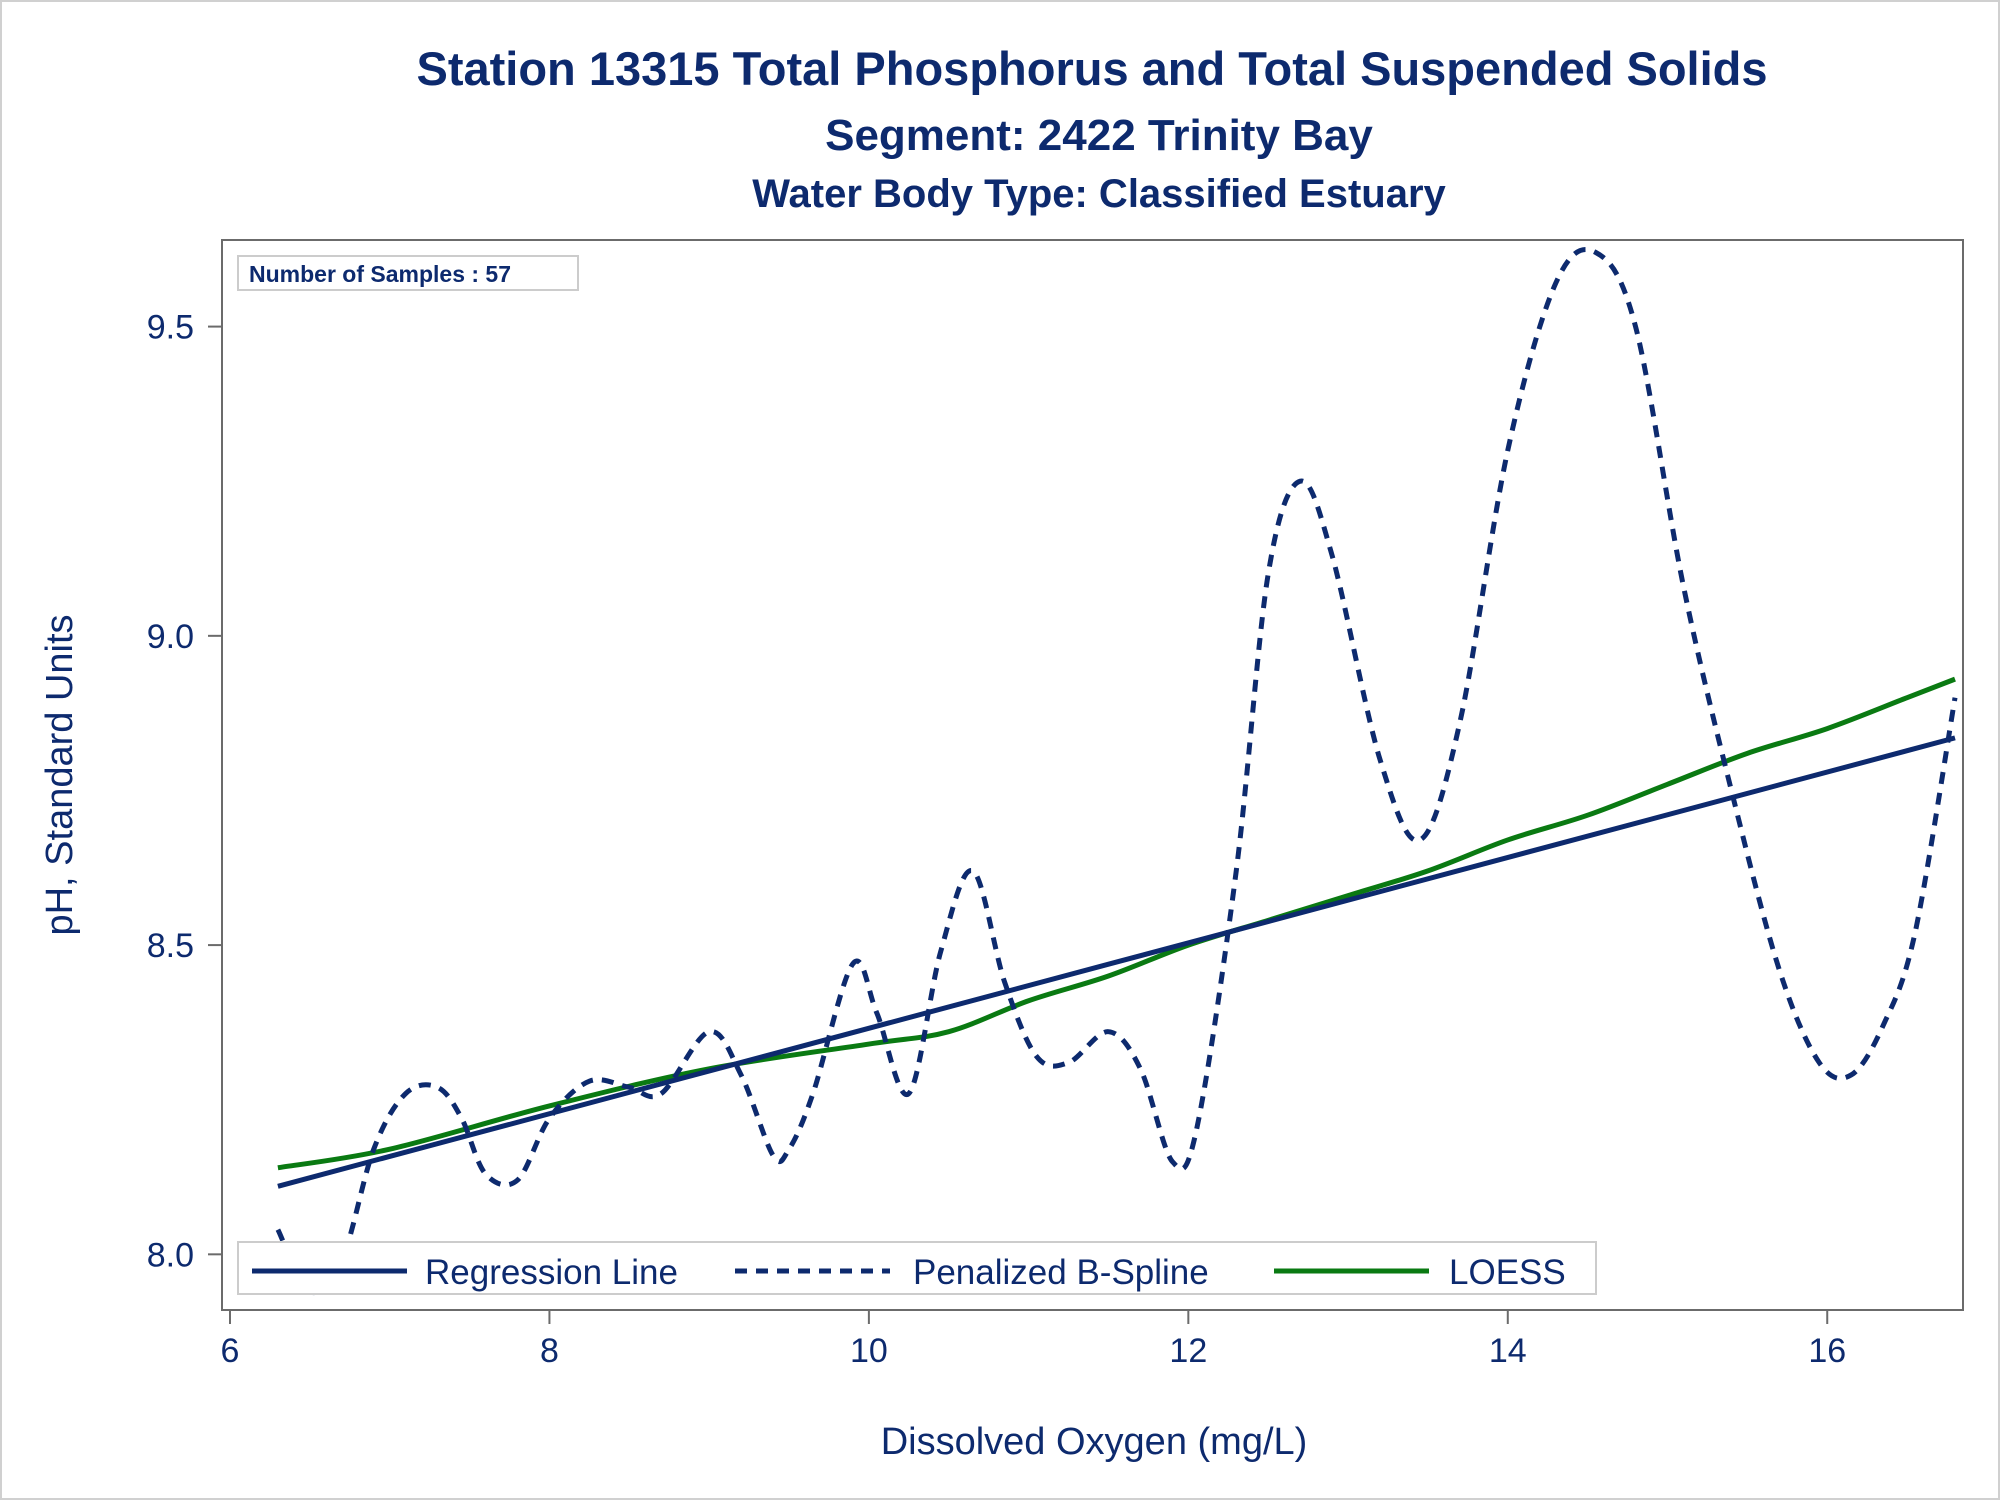 This screenshot has width=2000, height=1500. I want to click on chart-subtitle-2: Water Body Type: Classified Estuary, so click(1099, 194).